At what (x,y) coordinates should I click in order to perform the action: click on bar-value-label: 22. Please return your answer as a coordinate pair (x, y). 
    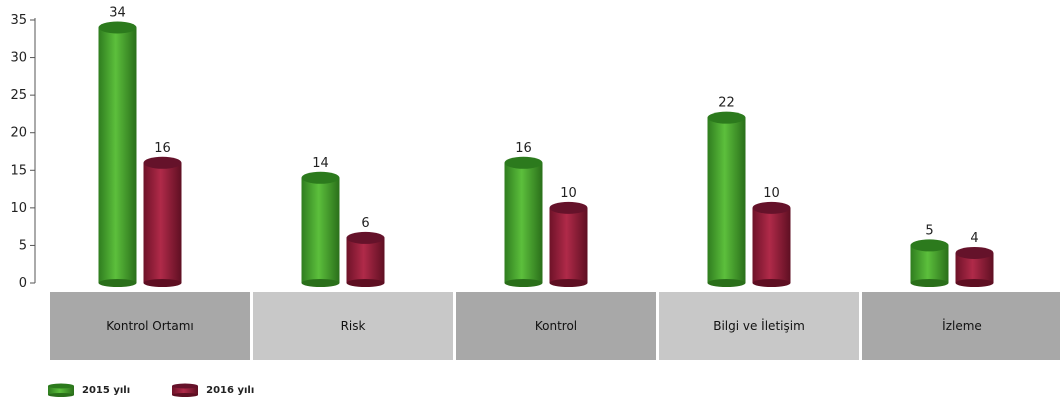
    Looking at the image, I should click on (726, 103).